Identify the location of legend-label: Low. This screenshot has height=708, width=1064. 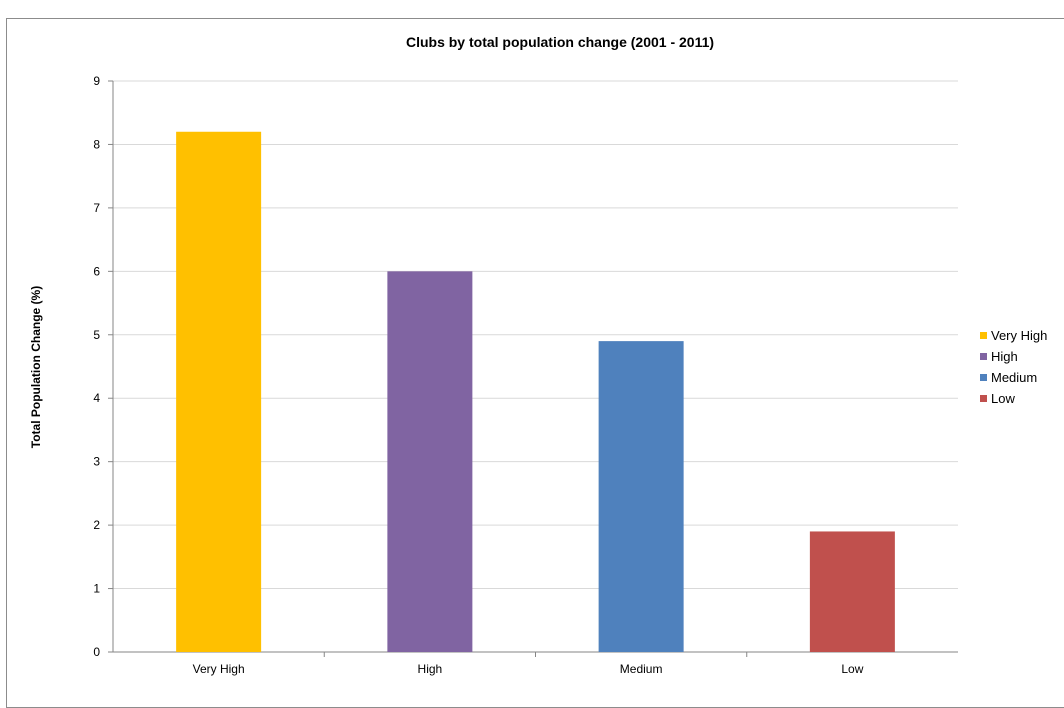
(1003, 398).